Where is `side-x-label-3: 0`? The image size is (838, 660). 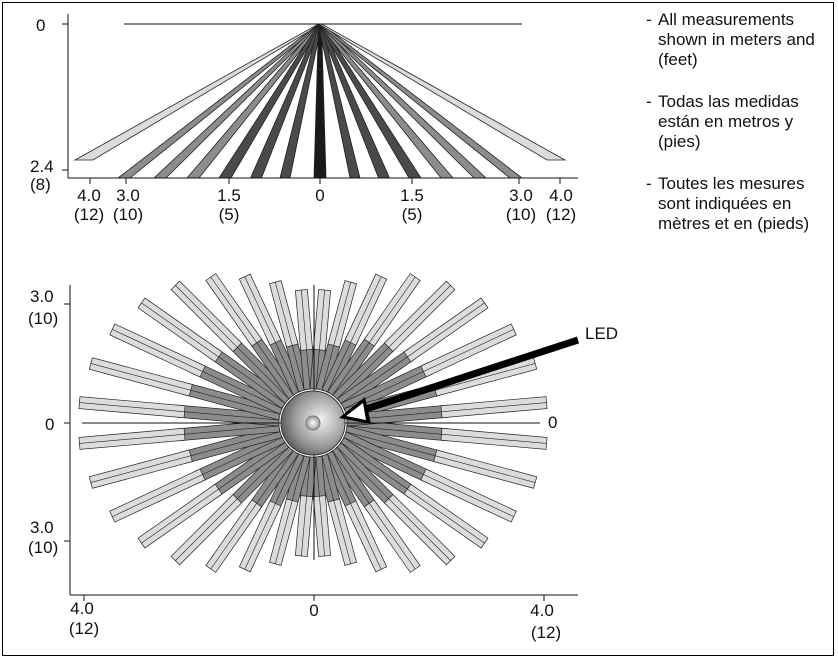 side-x-label-3: 0 is located at coordinates (319, 195).